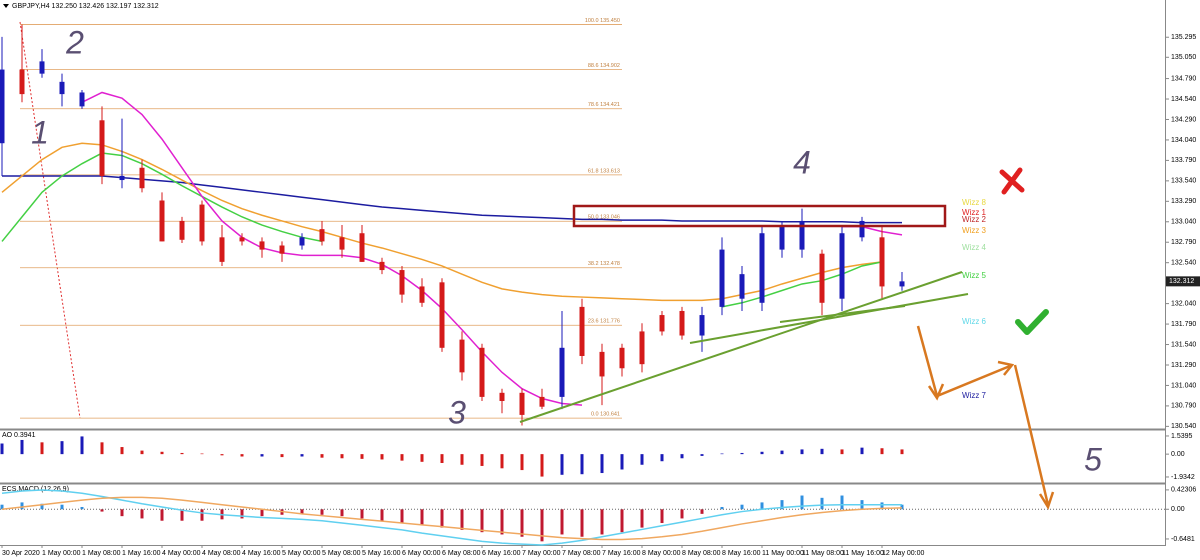  What do you see at coordinates (604, 171) in the screenshot?
I see `fib-label: 61.8 133.613` at bounding box center [604, 171].